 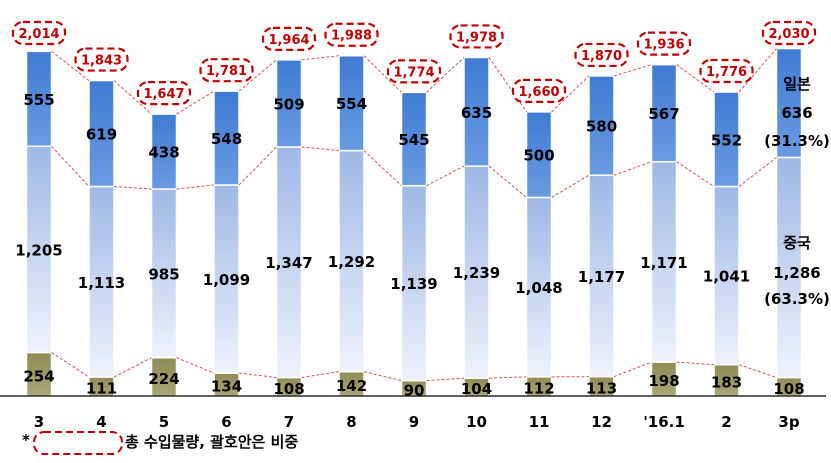 What do you see at coordinates (101, 422) in the screenshot?
I see `x-tick-label-1: 4` at bounding box center [101, 422].